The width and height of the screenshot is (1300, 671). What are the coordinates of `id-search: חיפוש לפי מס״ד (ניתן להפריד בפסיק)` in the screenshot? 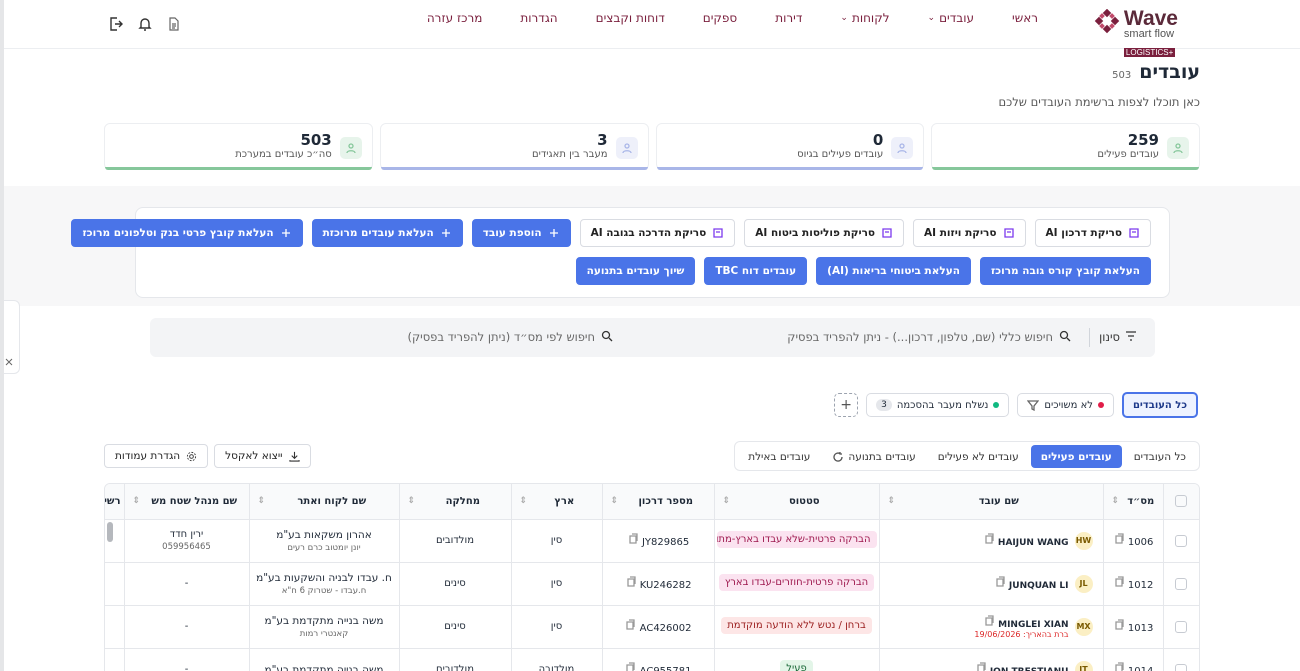 It's located at (510, 337).